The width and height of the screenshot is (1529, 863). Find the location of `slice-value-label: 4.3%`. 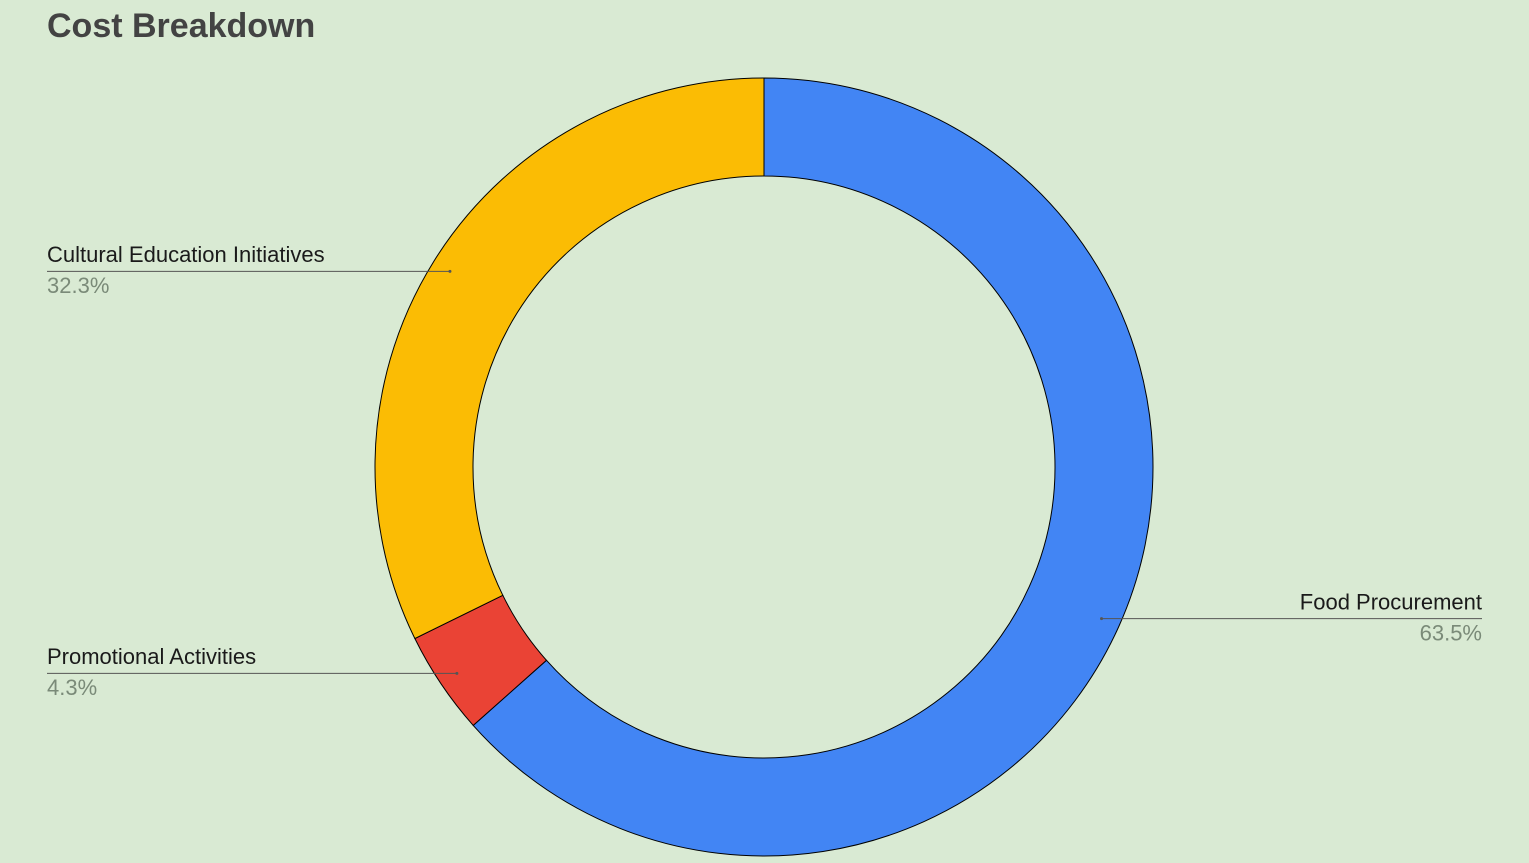

slice-value-label: 4.3% is located at coordinates (72, 687).